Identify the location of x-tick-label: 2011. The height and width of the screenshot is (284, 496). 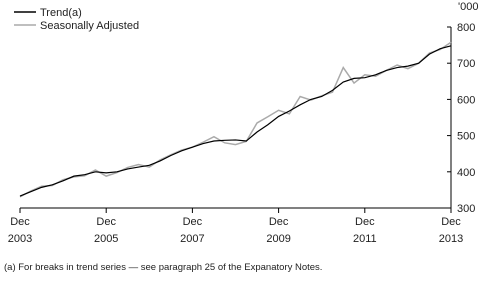
(365, 239).